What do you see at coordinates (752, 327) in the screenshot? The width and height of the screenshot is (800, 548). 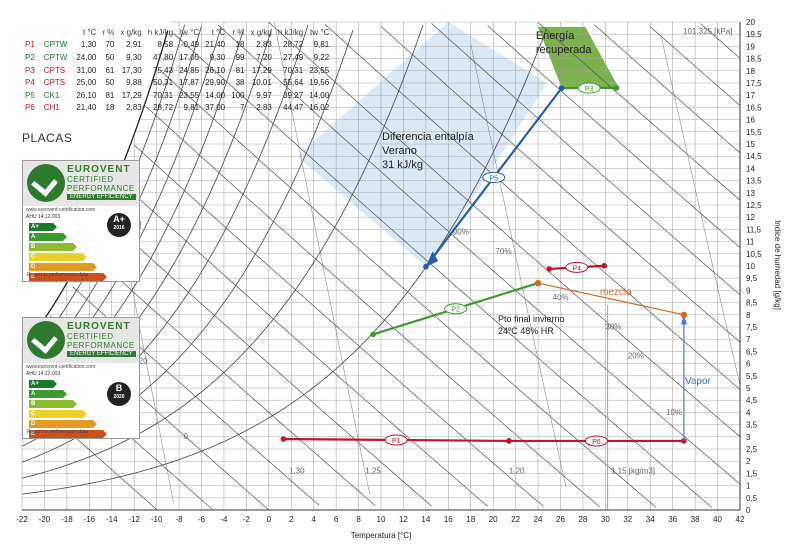 I see `y-tick-label: 7,5` at bounding box center [752, 327].